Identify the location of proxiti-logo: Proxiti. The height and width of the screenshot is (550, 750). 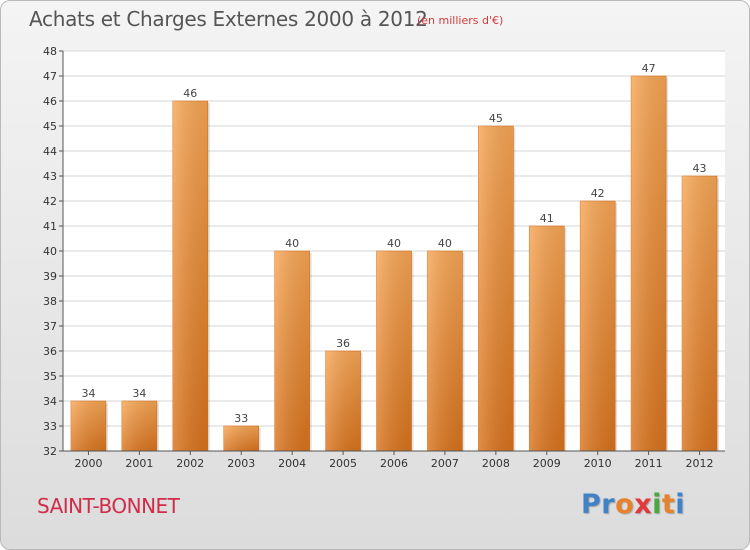
(633, 504).